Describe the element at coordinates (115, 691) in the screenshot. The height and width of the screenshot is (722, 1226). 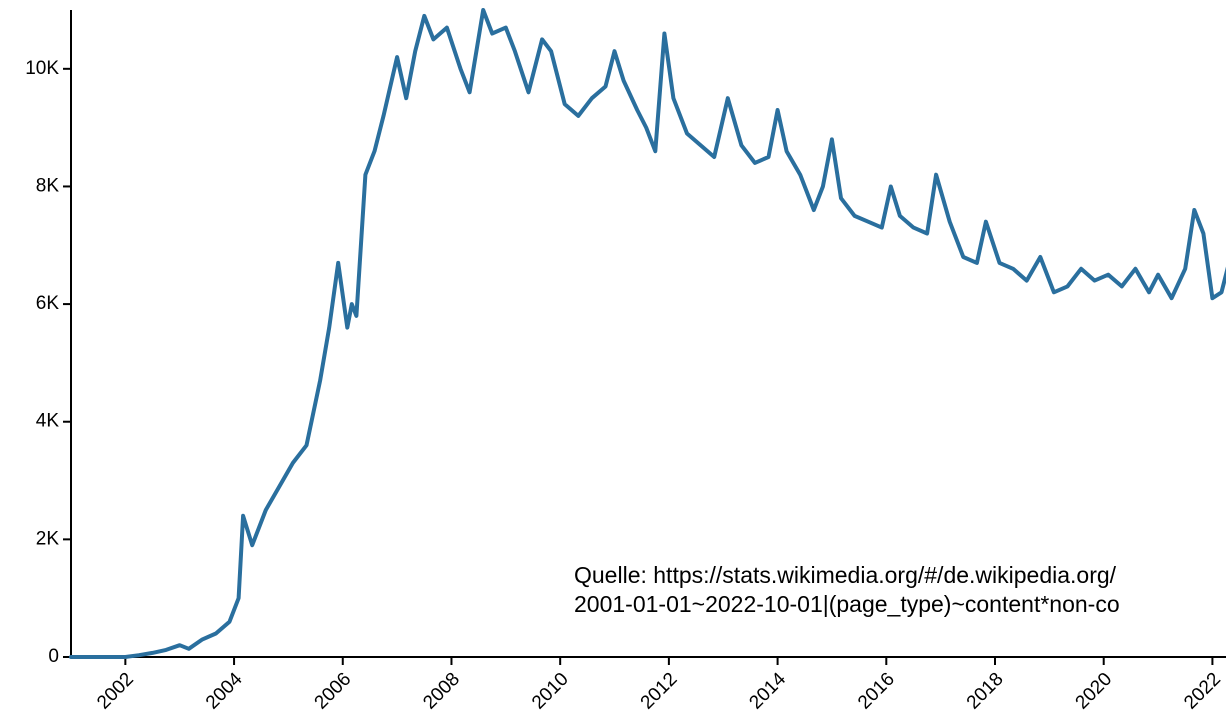
I see `x-tick-label: 2002` at that location.